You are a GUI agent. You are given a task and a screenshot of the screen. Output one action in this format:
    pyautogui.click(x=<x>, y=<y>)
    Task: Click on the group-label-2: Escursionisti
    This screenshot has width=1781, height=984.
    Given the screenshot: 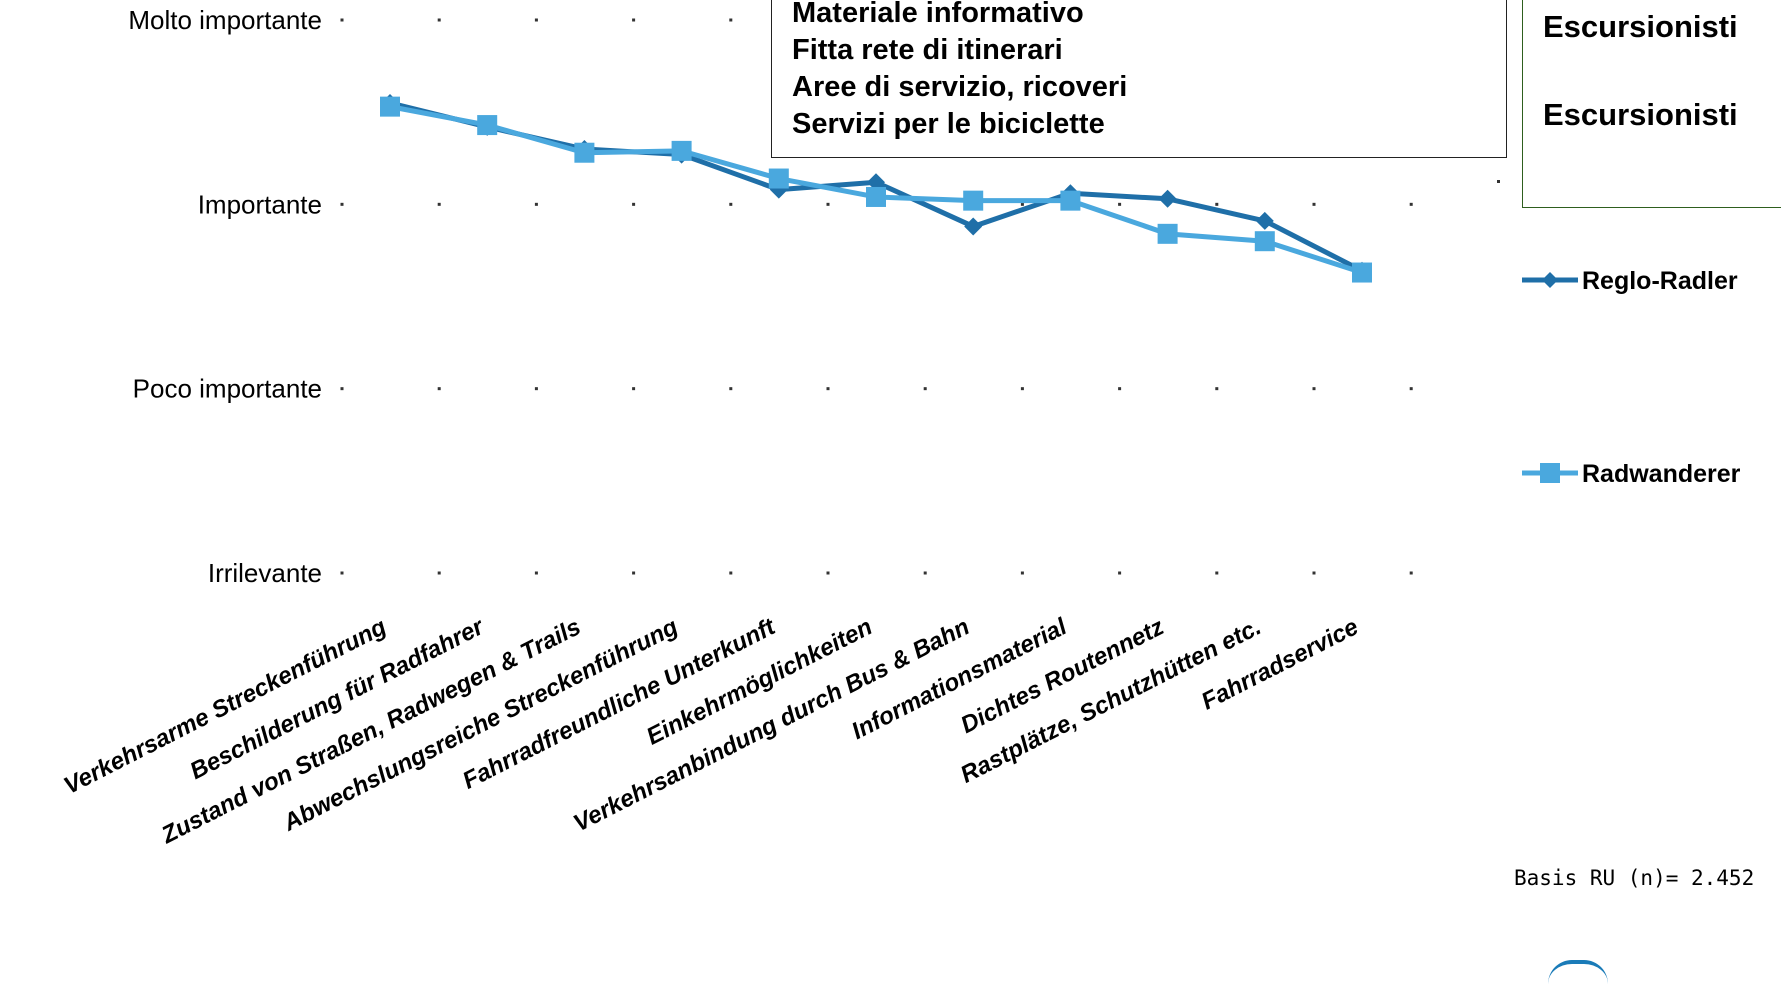 What is the action you would take?
    pyautogui.click(x=1640, y=114)
    